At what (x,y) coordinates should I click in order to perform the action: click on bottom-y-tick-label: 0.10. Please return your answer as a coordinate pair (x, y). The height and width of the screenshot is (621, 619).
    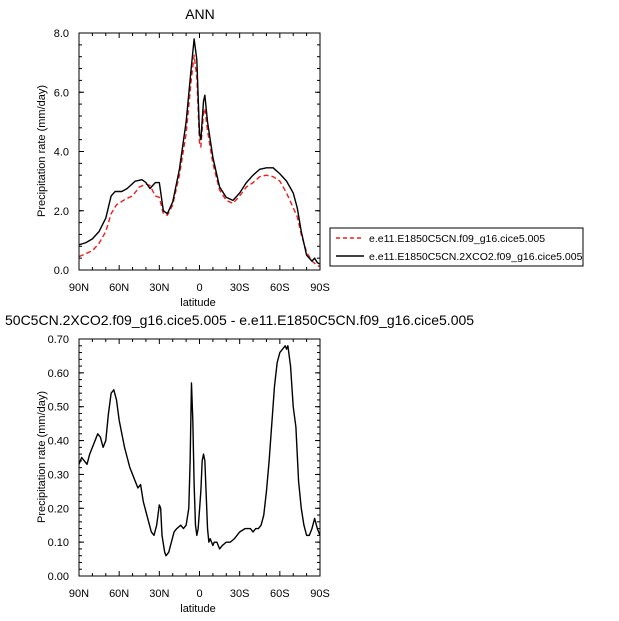
    Looking at the image, I should click on (58, 543).